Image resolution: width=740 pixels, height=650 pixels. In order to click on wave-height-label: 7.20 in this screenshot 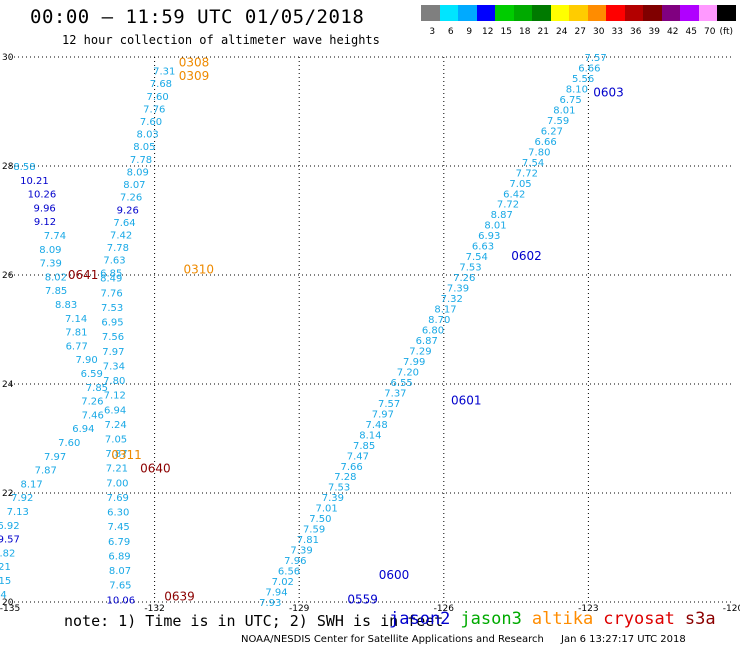, I will do `click(408, 372)`.